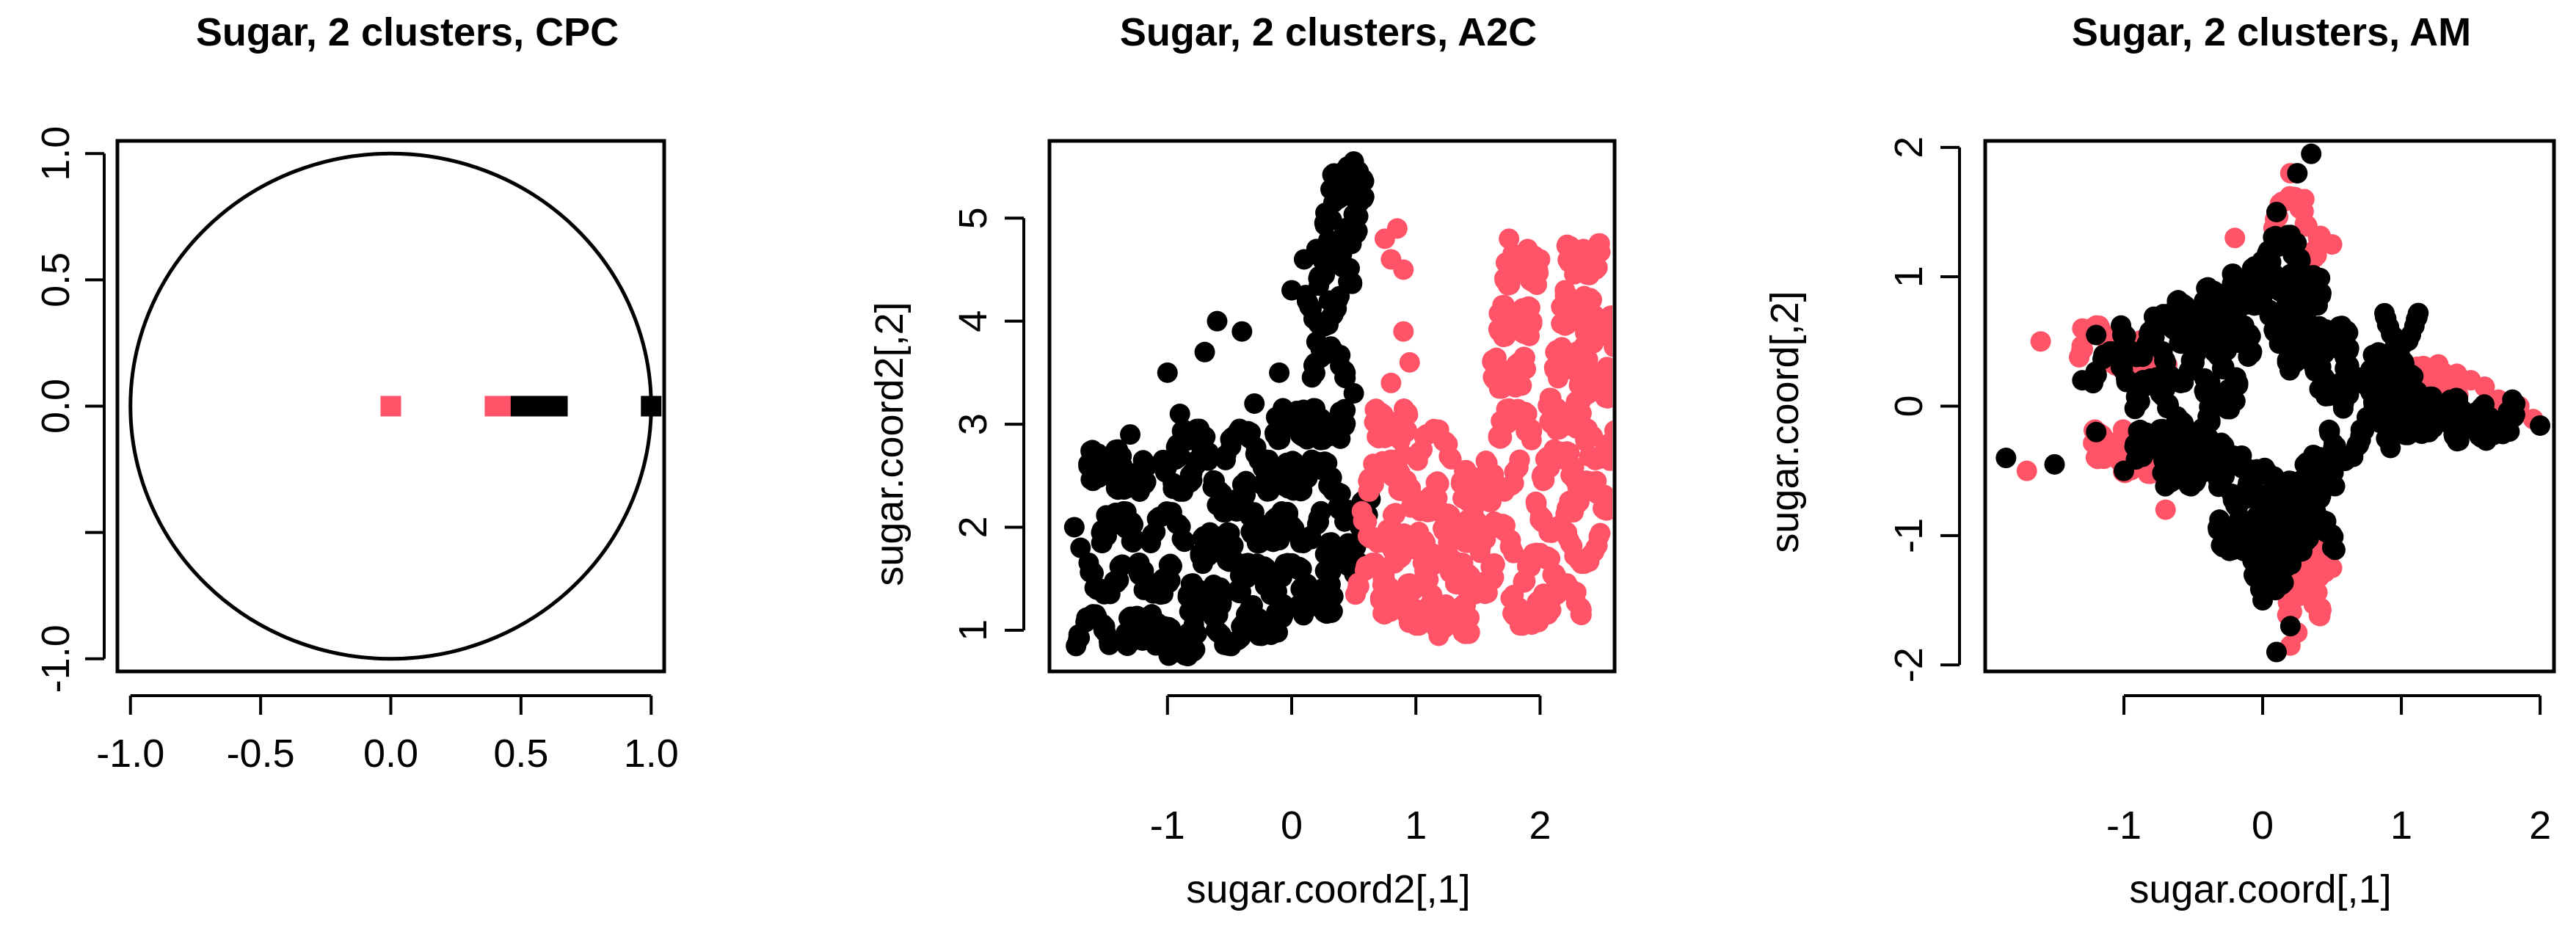 Image resolution: width=2576 pixels, height=929 pixels. What do you see at coordinates (1909, 535) in the screenshot?
I see `am-y-tick-label: -1` at bounding box center [1909, 535].